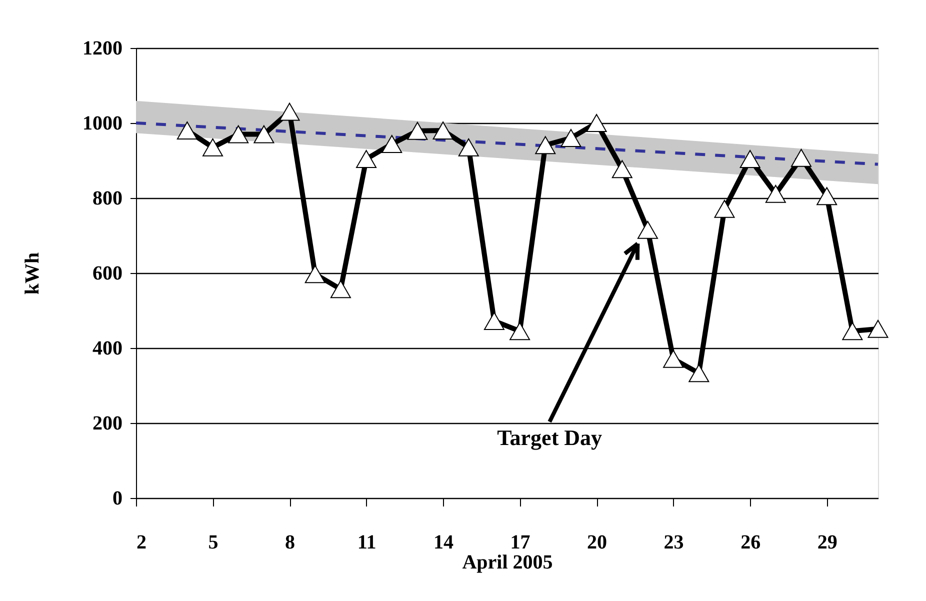 The image size is (926, 601). What do you see at coordinates (674, 543) in the screenshot?
I see `x-tick-label: 23` at bounding box center [674, 543].